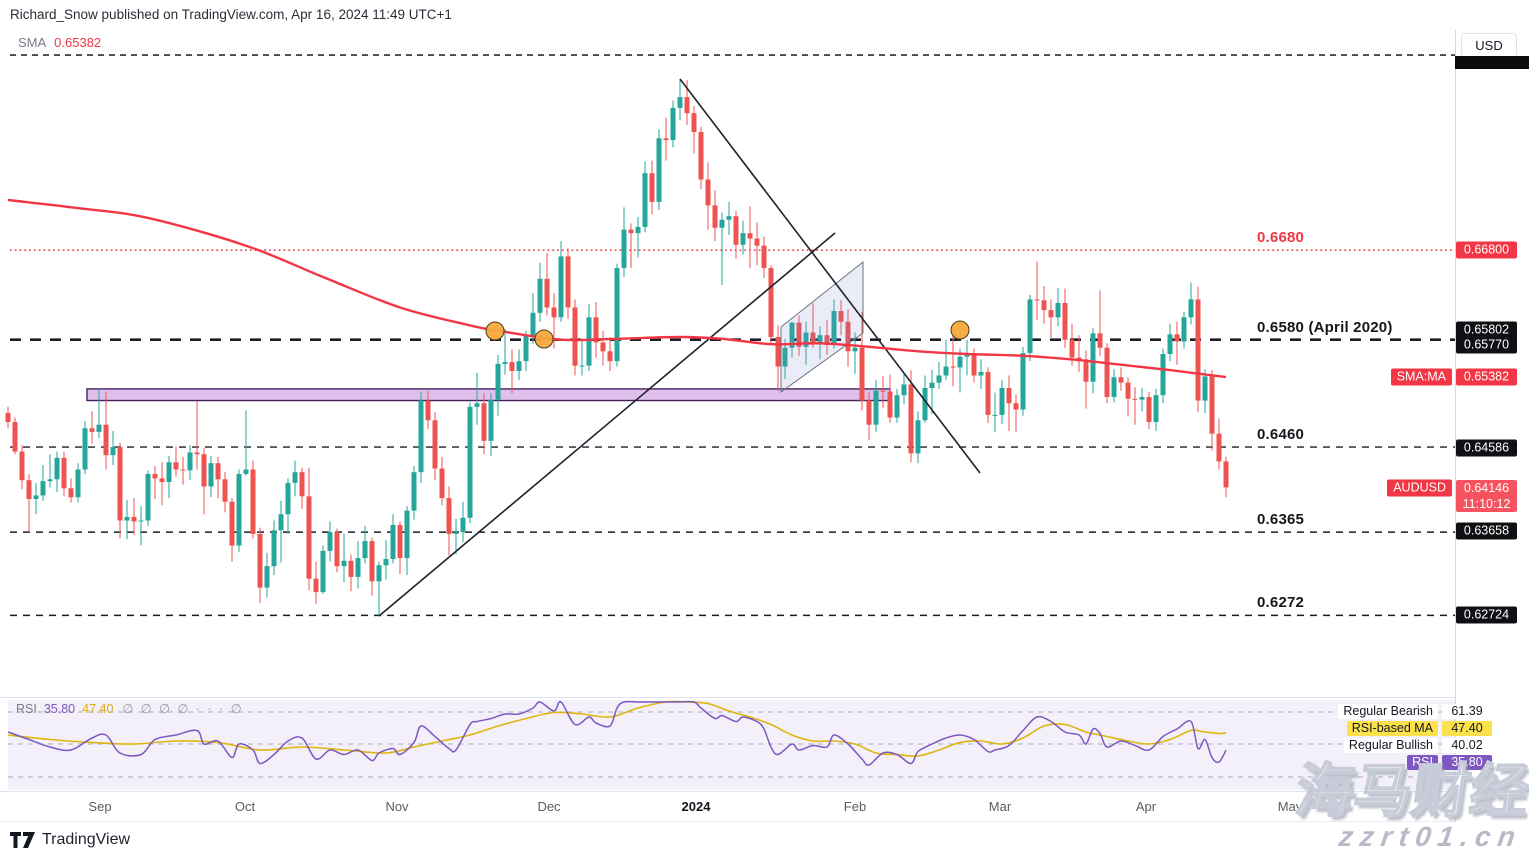 This screenshot has width=1529, height=857. I want to click on rsi-legend-label: Regular Bullish, so click(1390, 745).